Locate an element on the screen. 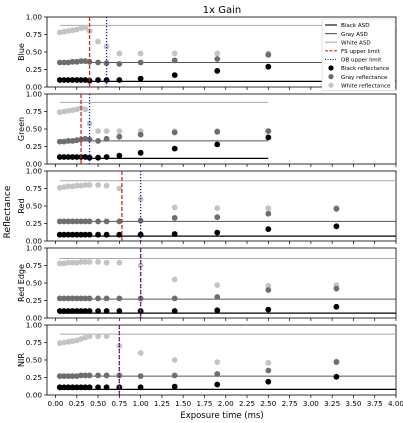 The width and height of the screenshot is (403, 423). legend-label: OB upper limit is located at coordinates (361, 61).